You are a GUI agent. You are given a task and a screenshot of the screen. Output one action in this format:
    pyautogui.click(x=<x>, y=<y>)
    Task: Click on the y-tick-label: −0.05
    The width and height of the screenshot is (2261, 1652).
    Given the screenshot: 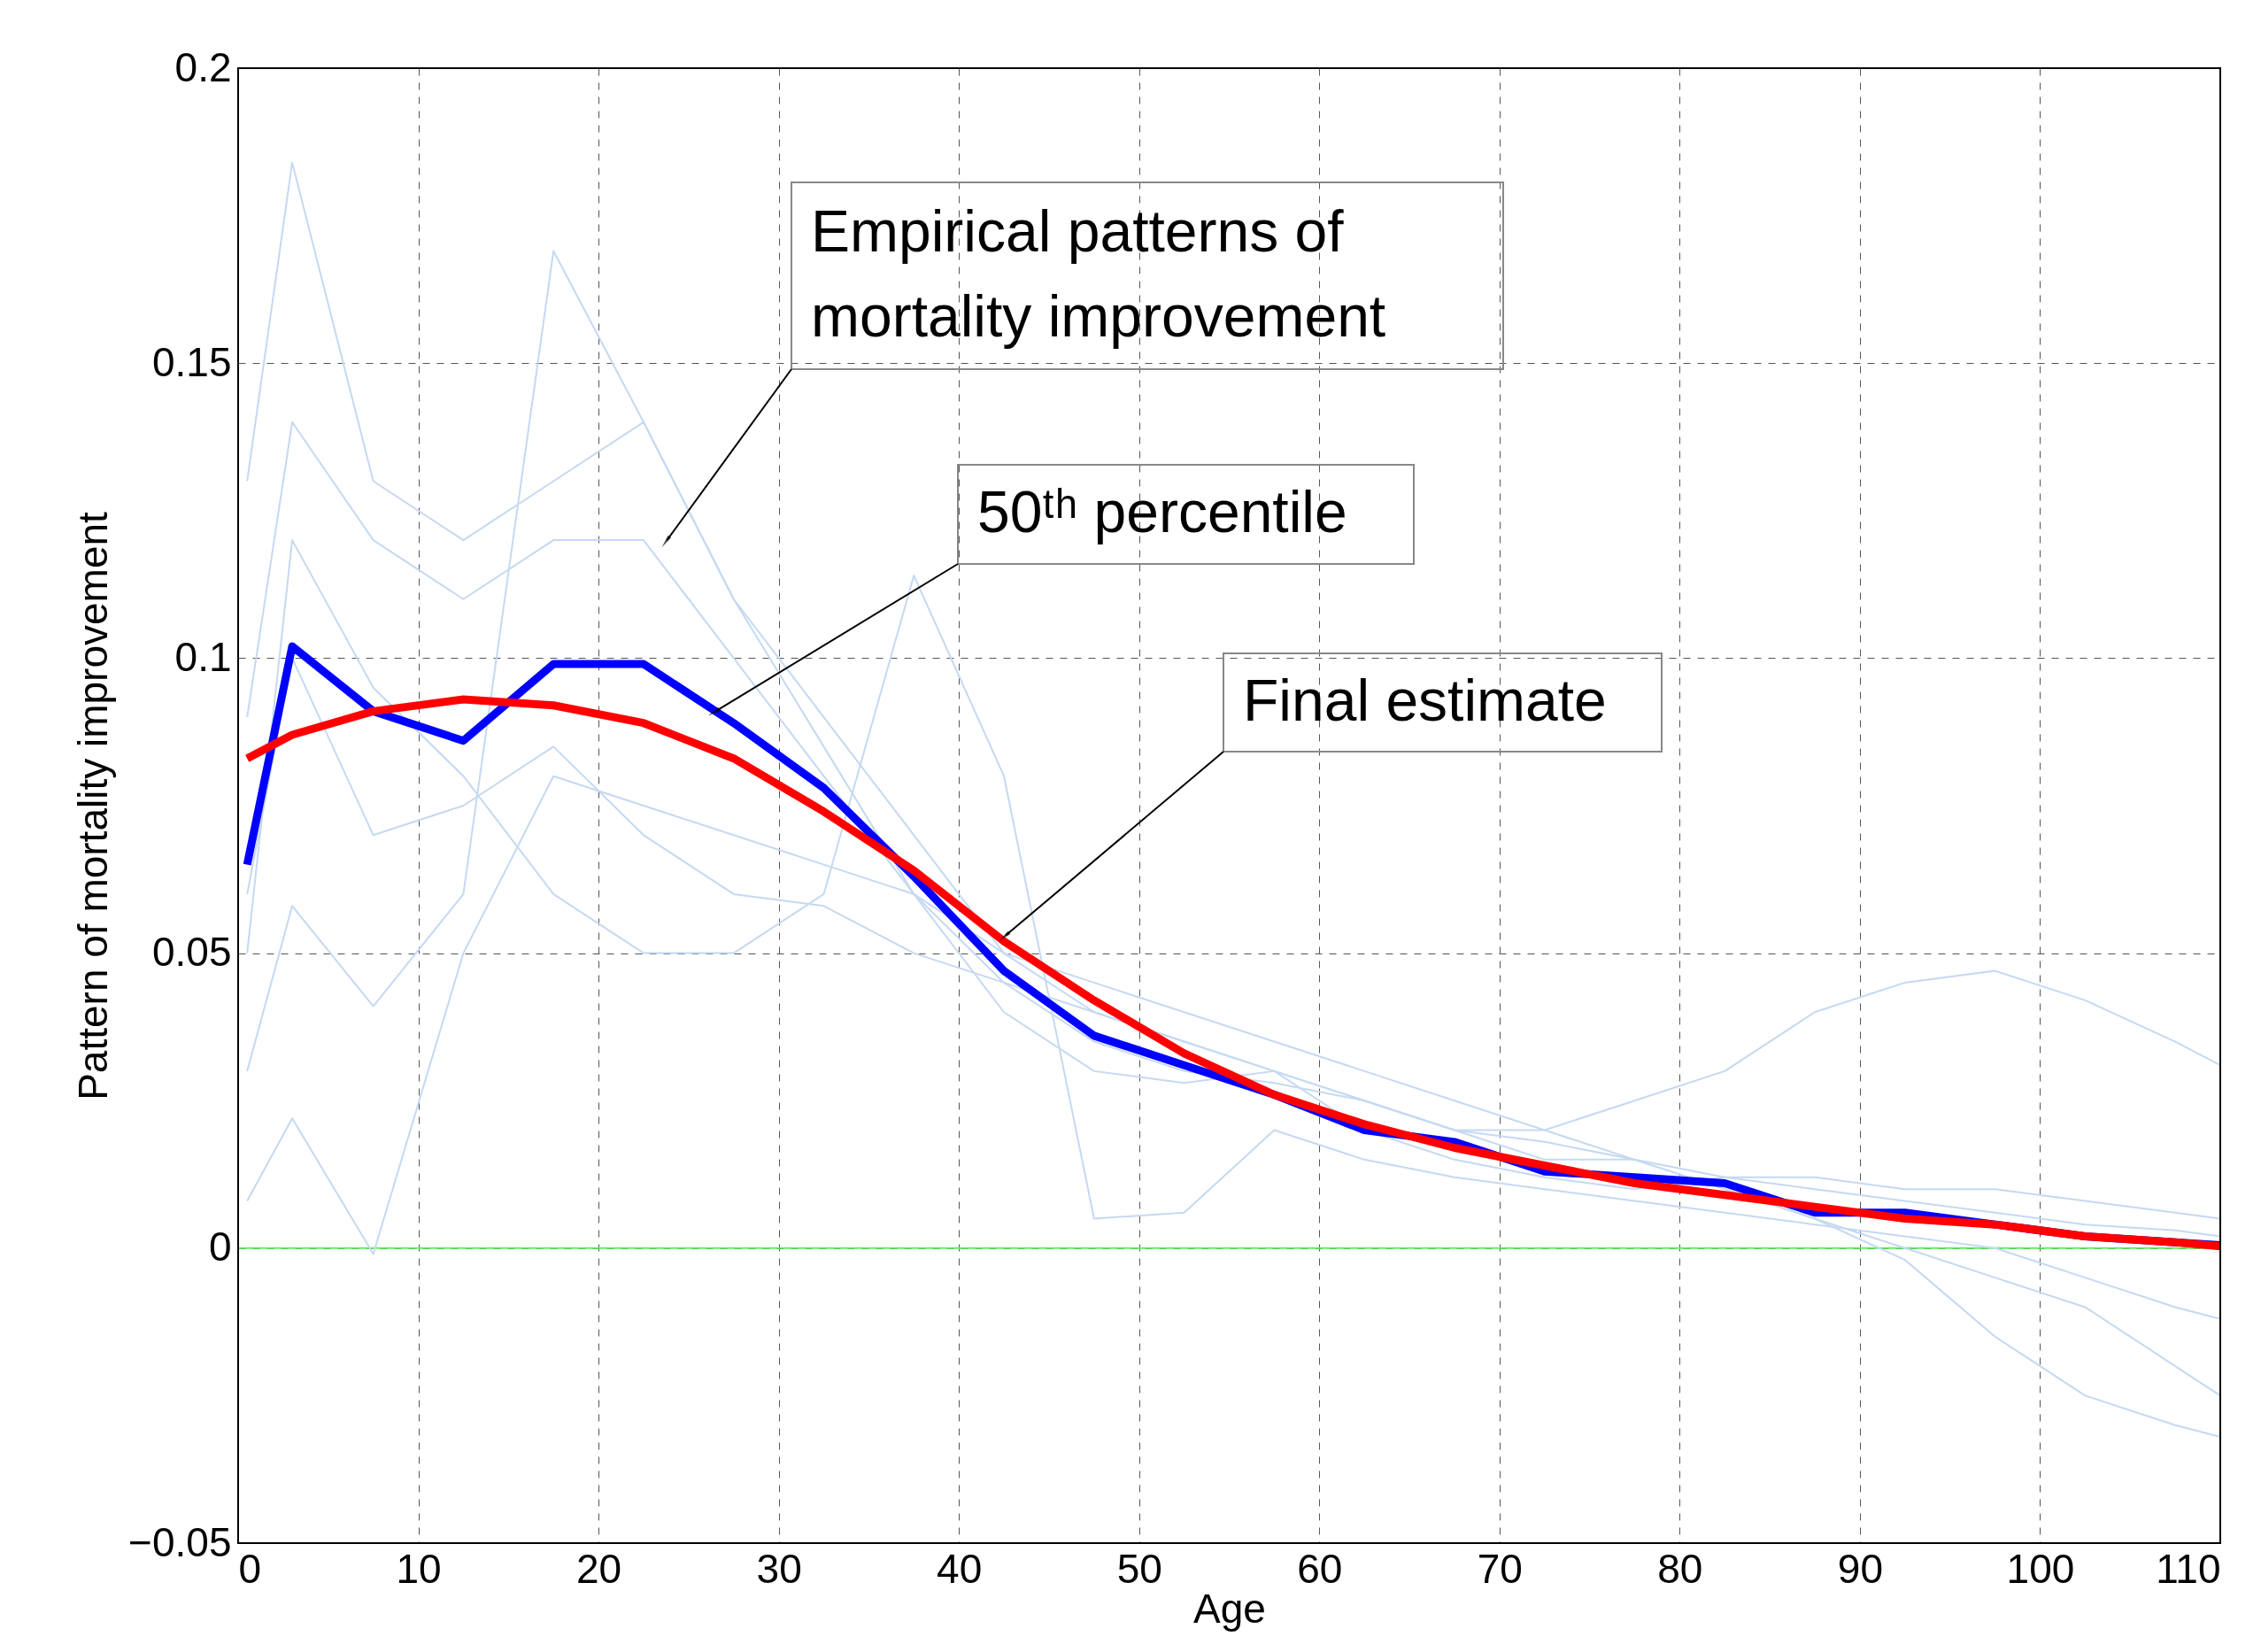 What is the action you would take?
    pyautogui.click(x=180, y=1541)
    